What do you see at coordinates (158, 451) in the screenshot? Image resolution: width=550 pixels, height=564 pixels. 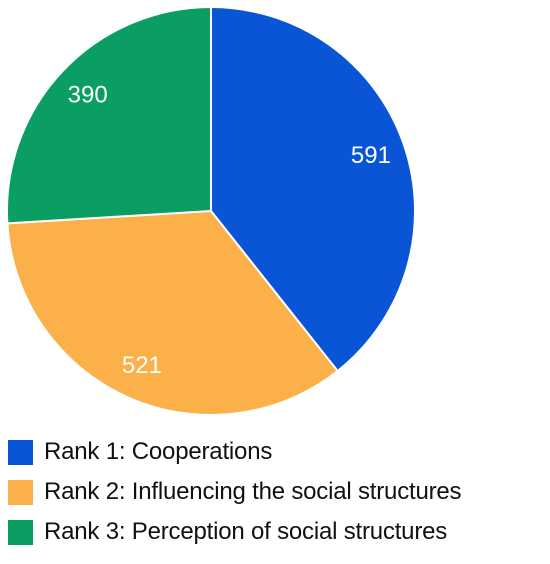 I see `legend-label-rank-1: Rank 1: Cooperations` at bounding box center [158, 451].